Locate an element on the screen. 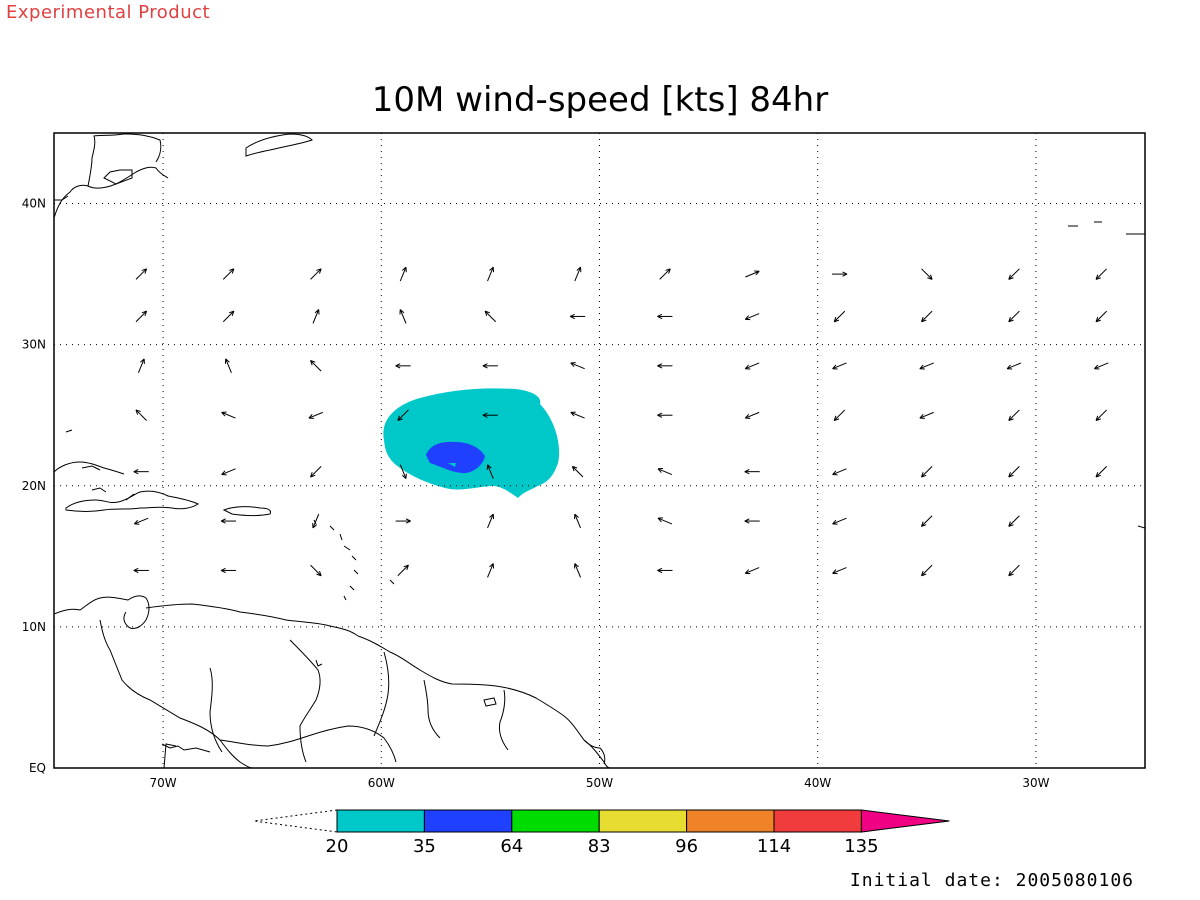 The width and height of the screenshot is (1200, 900). map-title: 10M wind-speed [kts] 84hr is located at coordinates (600, 100).